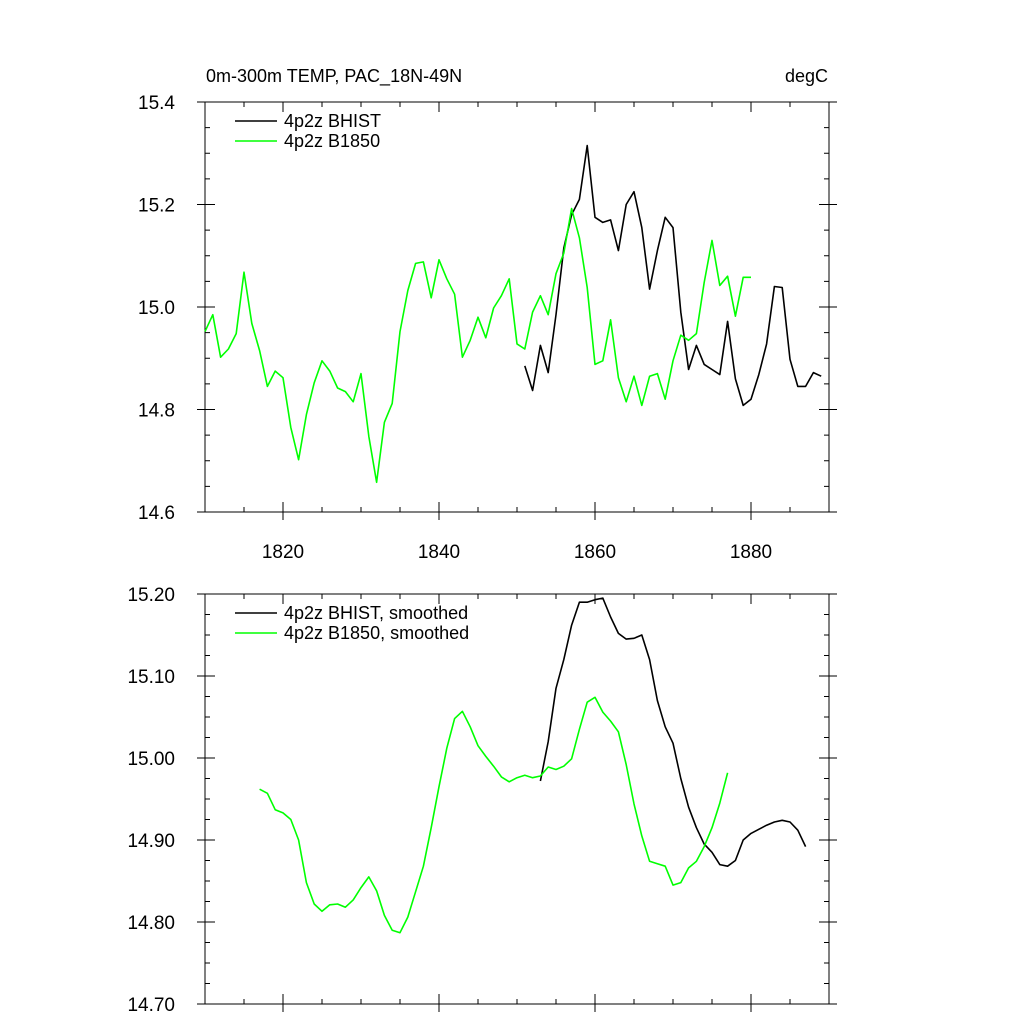 The height and width of the screenshot is (1024, 1024). What do you see at coordinates (151, 1005) in the screenshot?
I see `y-tick-label: 14.70` at bounding box center [151, 1005].